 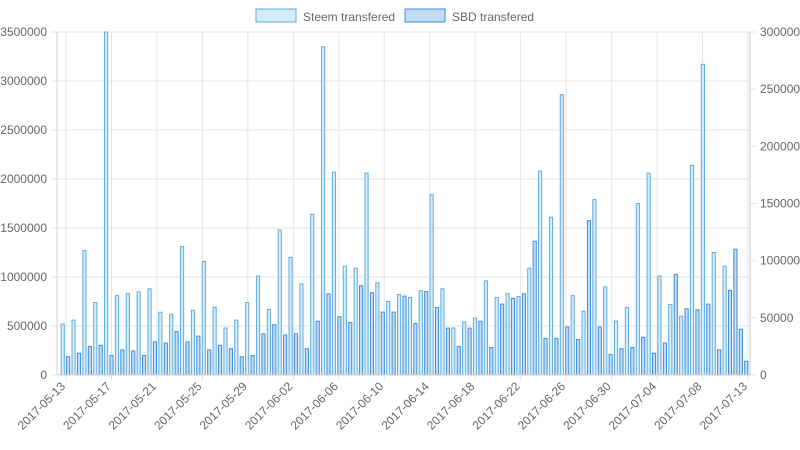 I want to click on legend-label-steem: Steem transfered, so click(x=349, y=17).